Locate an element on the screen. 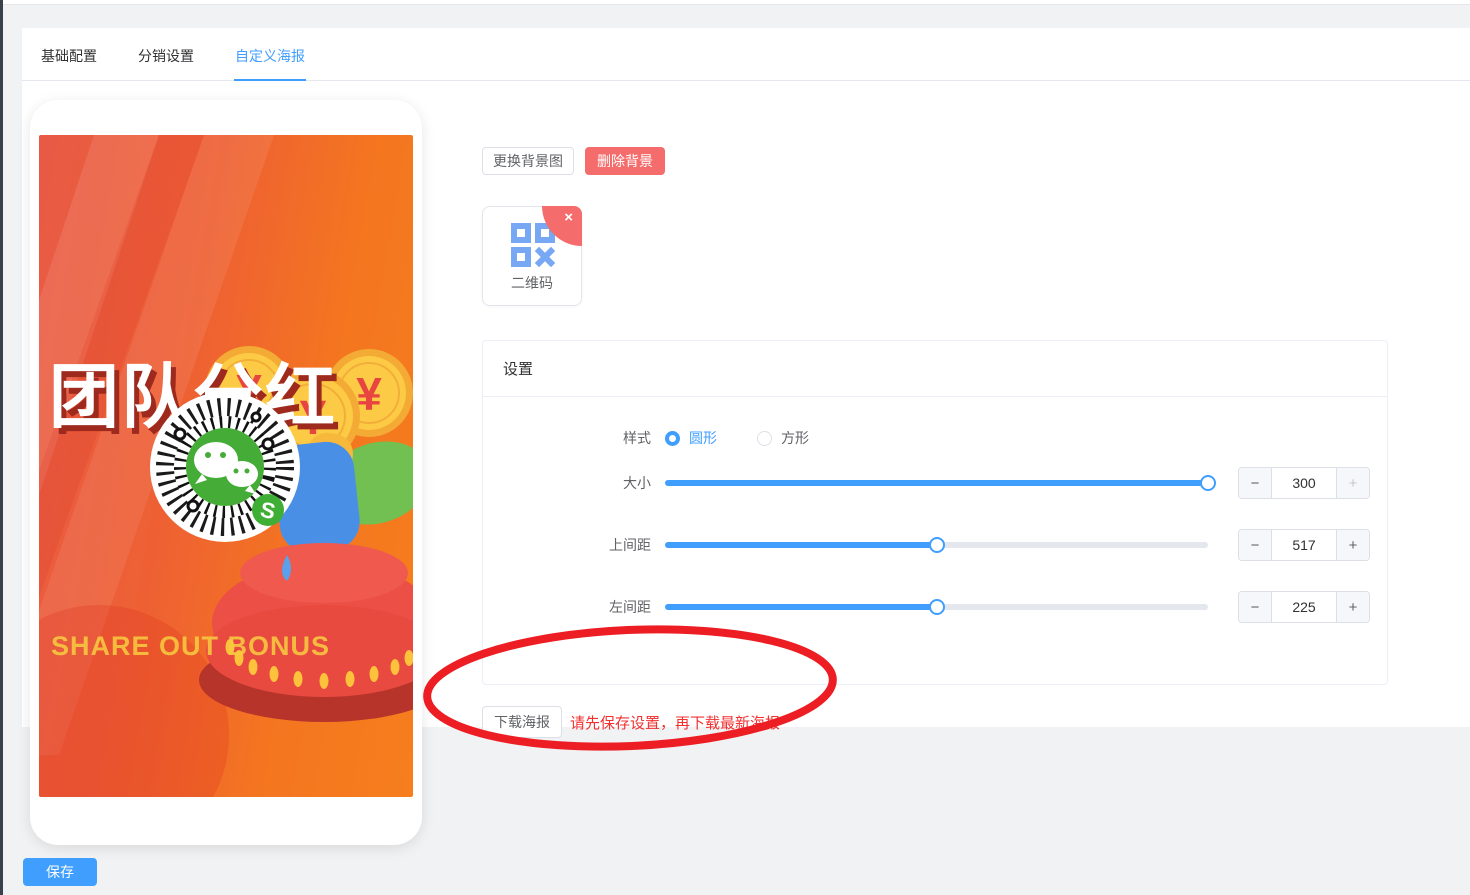  left-spacing-value: 225 is located at coordinates (1304, 607).